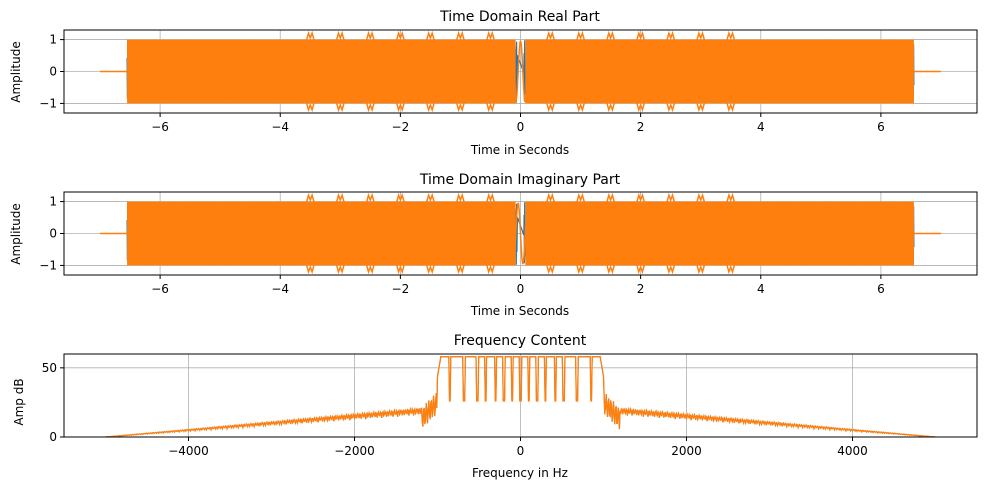 Image resolution: width=989 pixels, height=490 pixels. What do you see at coordinates (188, 451) in the screenshot?
I see `x-tick-label: −4000` at bounding box center [188, 451].